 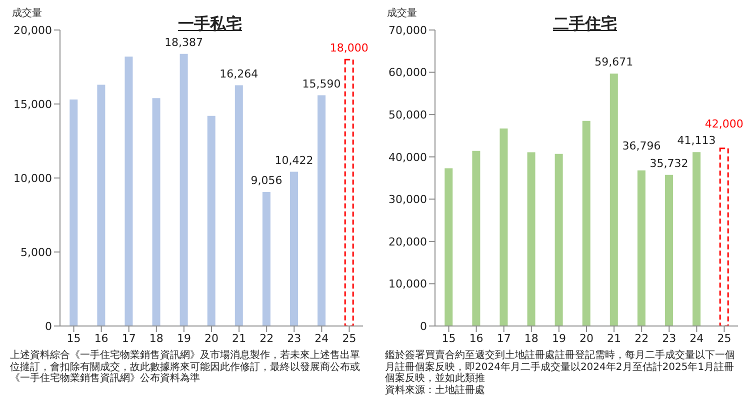 I want to click on y-tick-label: 60,000, so click(x=407, y=73).